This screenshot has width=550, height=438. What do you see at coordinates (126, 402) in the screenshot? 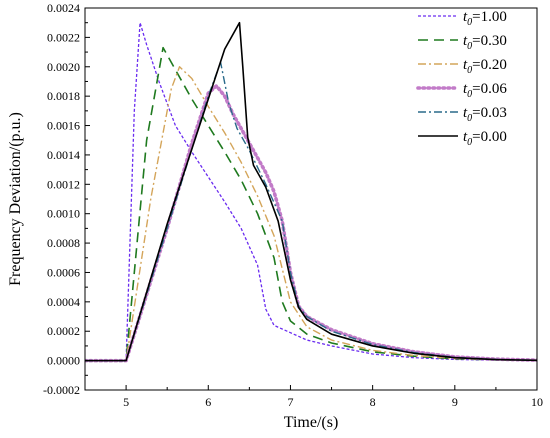
I see `x-tick-label: 5` at bounding box center [126, 402].